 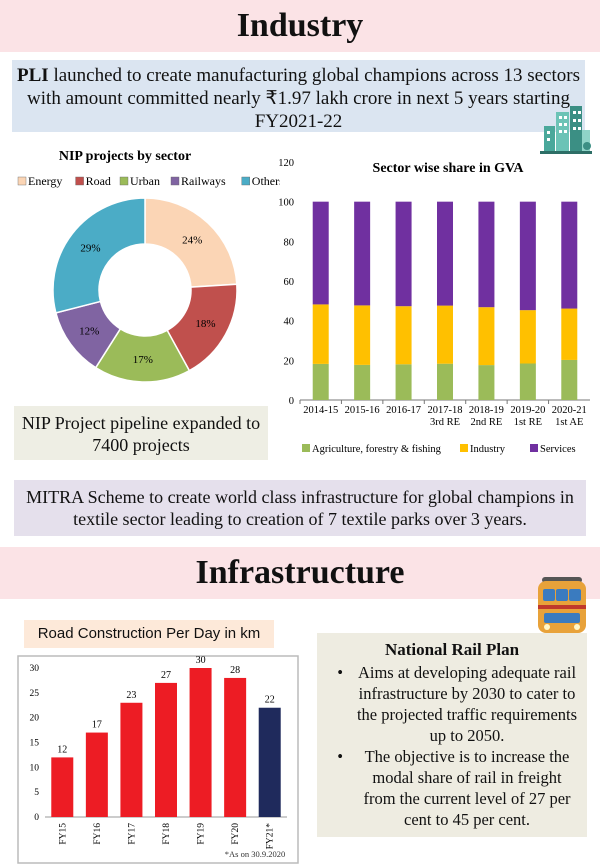 What do you see at coordinates (266, 181) in the screenshot?
I see `legend-label: Others` at bounding box center [266, 181].